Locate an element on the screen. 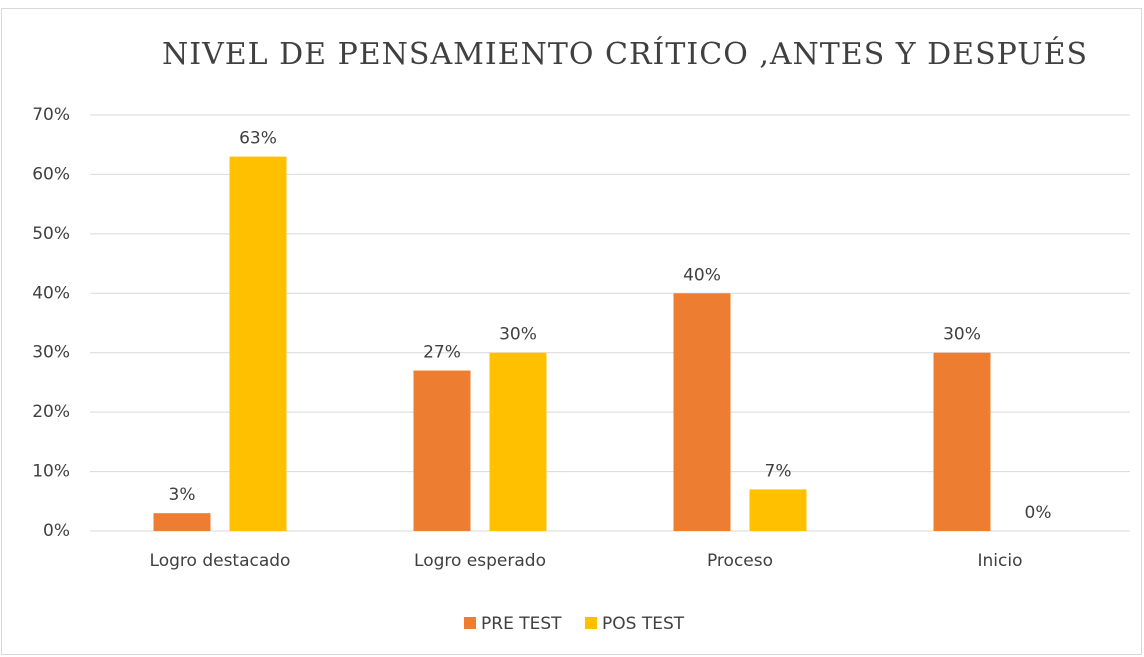 The width and height of the screenshot is (1144, 657). x-tick-label: Logro esperado is located at coordinates (480, 561).